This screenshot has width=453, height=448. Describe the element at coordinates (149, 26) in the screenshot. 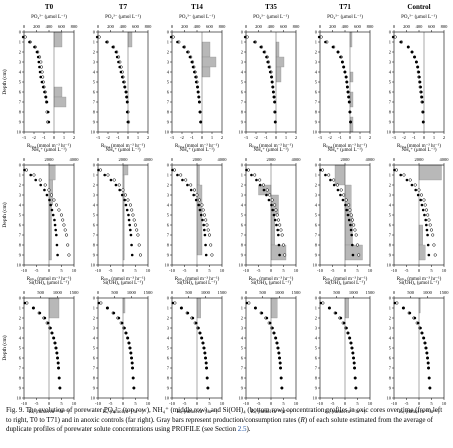

I see `conc-tick-label: 800` at that location.